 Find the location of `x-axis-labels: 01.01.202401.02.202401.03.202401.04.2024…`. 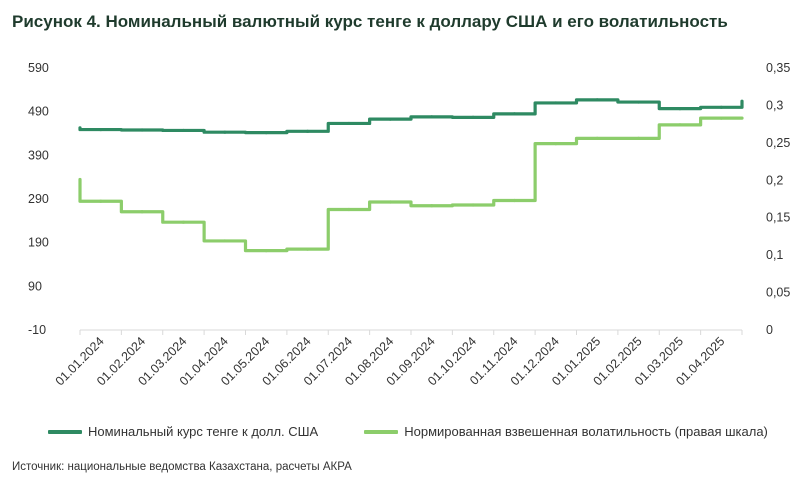

x-axis-labels: 01.01.202401.02.202401.03.202401.04.2024… is located at coordinates (390, 361).